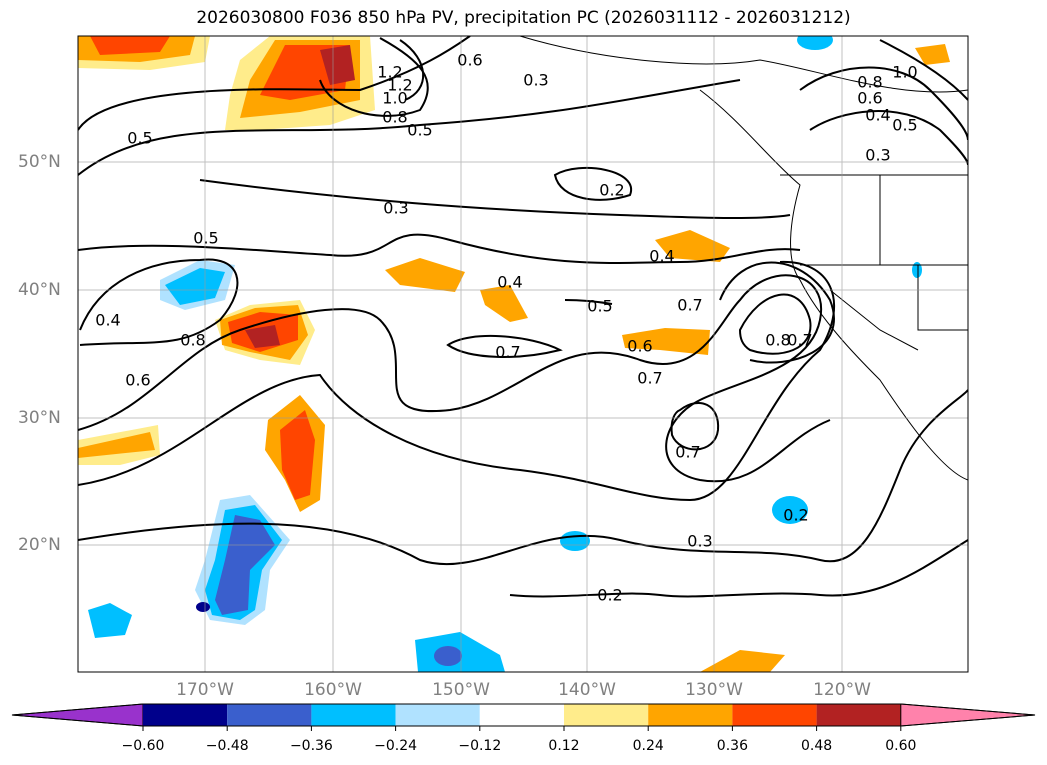 Image resolution: width=1047 pixels, height=765 pixels. Describe the element at coordinates (648, 746) in the screenshot. I see `colorbar-tick-label: 0.24` at that location.